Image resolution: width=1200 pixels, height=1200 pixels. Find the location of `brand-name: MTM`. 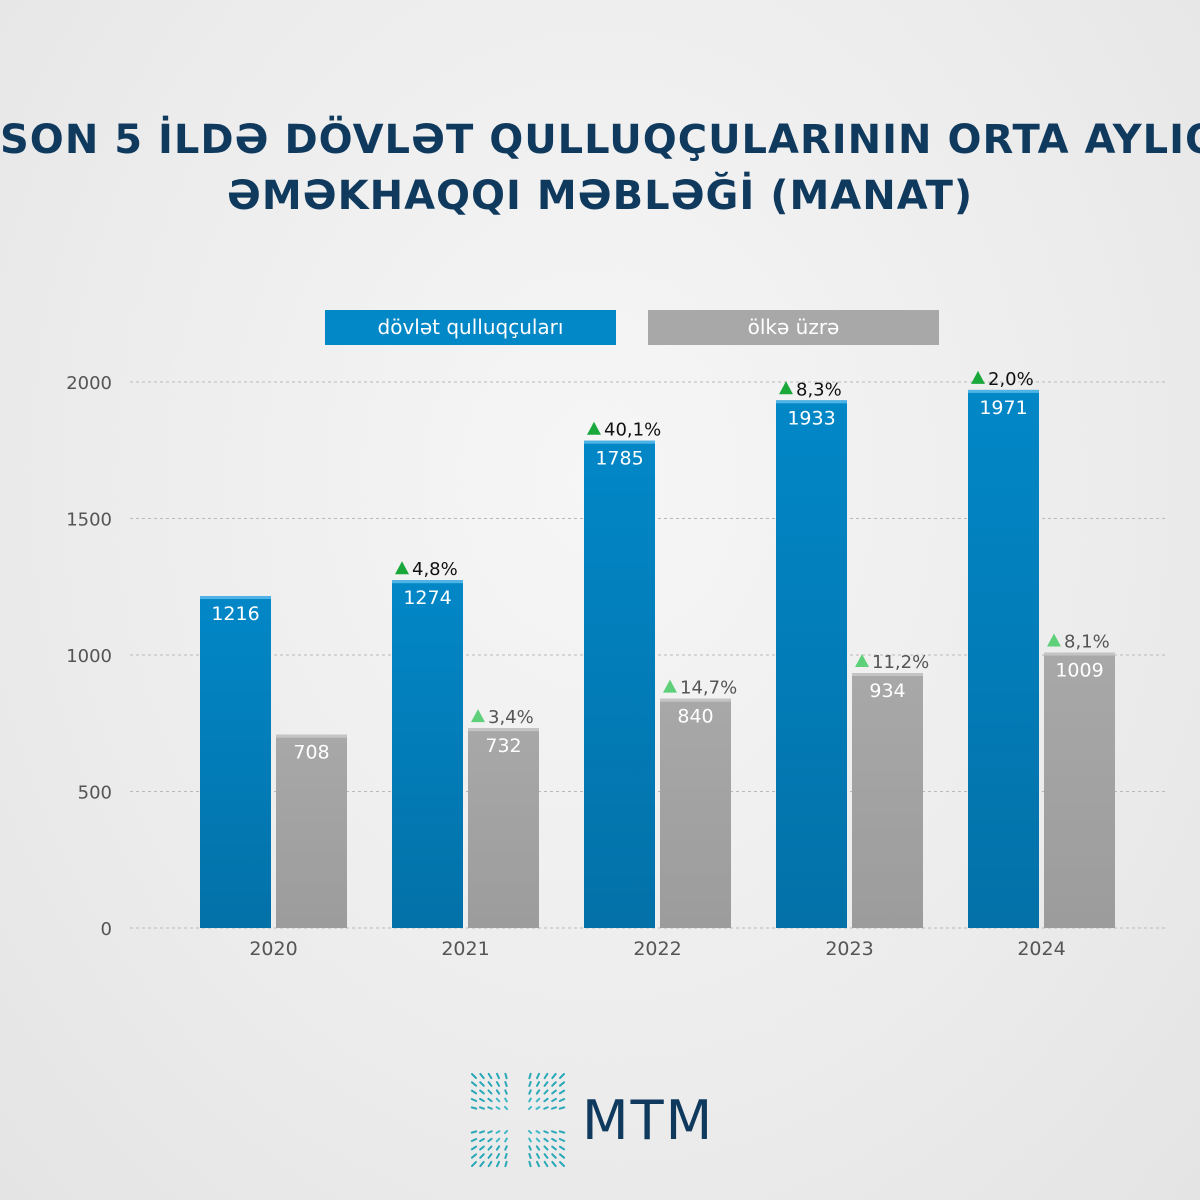

brand-name: MTM is located at coordinates (648, 1120).